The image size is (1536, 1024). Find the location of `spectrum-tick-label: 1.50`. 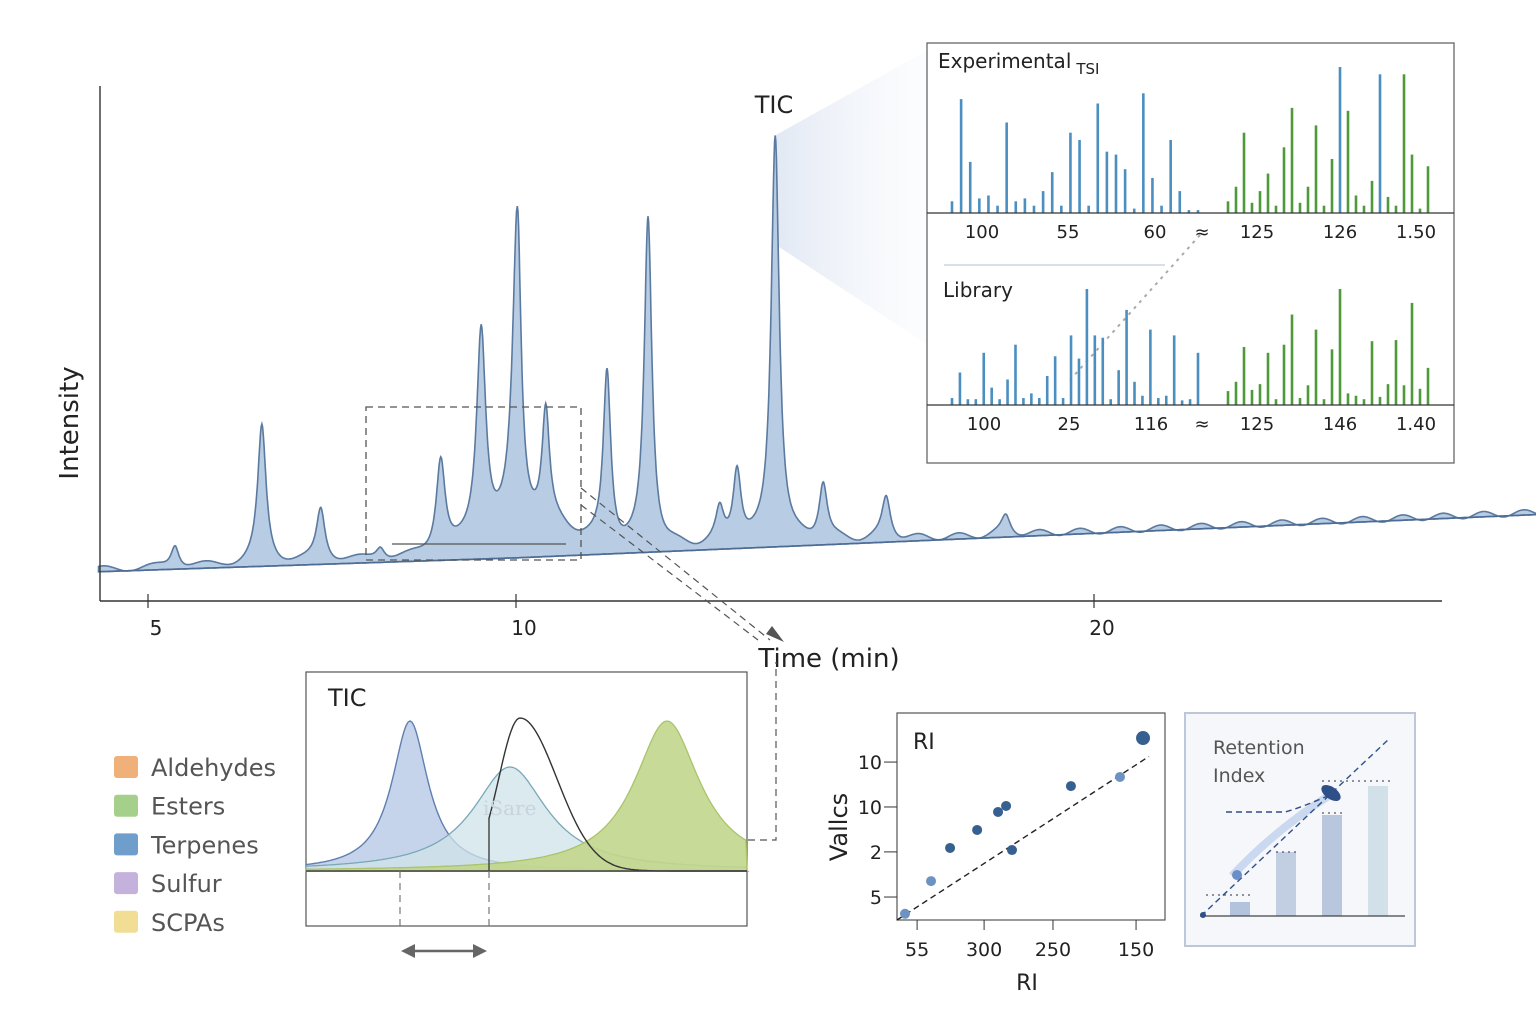

spectrum-tick-label: 1.50 is located at coordinates (1416, 232).